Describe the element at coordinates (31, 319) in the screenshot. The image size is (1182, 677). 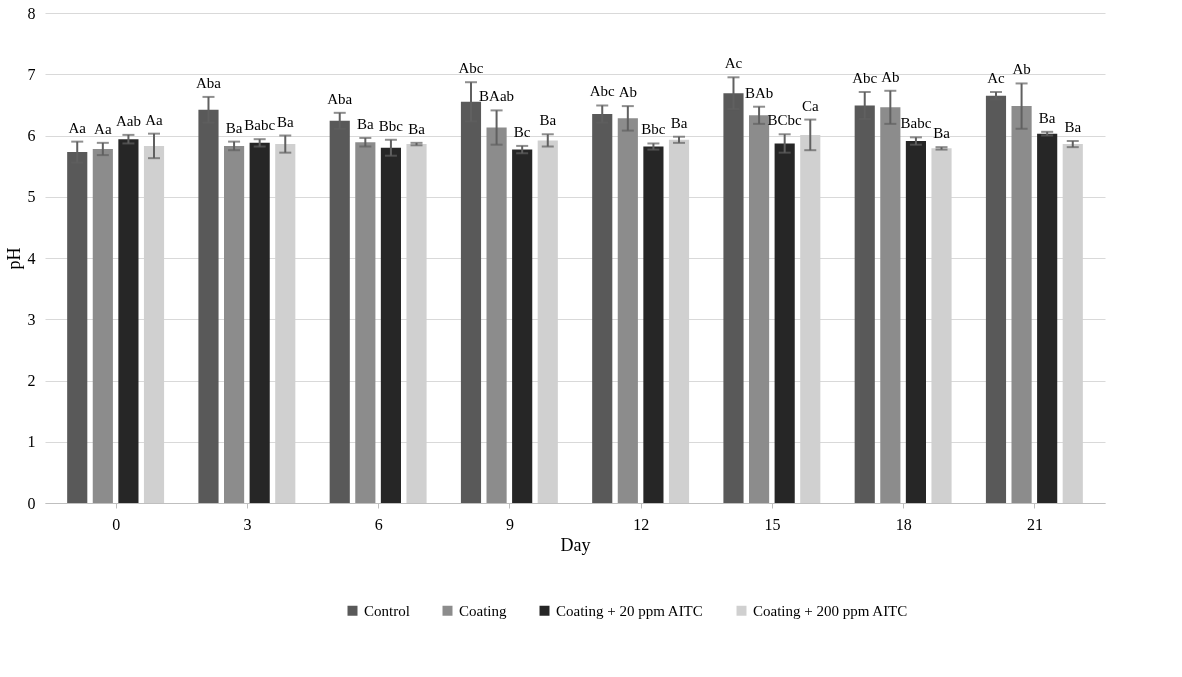
I see `y-tick-label: 3` at that location.